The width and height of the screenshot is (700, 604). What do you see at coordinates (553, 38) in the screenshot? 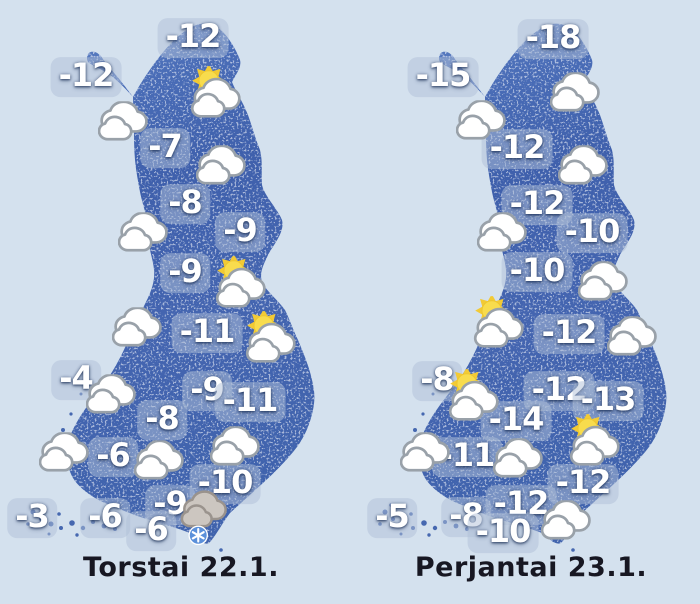
I see `temperature-label: -18` at bounding box center [553, 38].